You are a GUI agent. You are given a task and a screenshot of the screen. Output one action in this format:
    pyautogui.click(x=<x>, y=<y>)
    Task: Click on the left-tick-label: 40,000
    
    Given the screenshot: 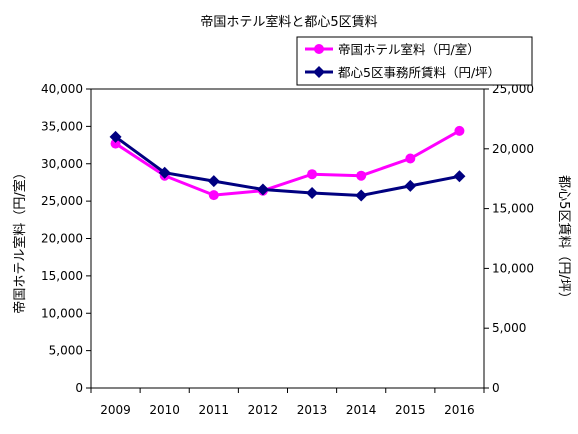 What is the action you would take?
    pyautogui.click(x=62, y=89)
    